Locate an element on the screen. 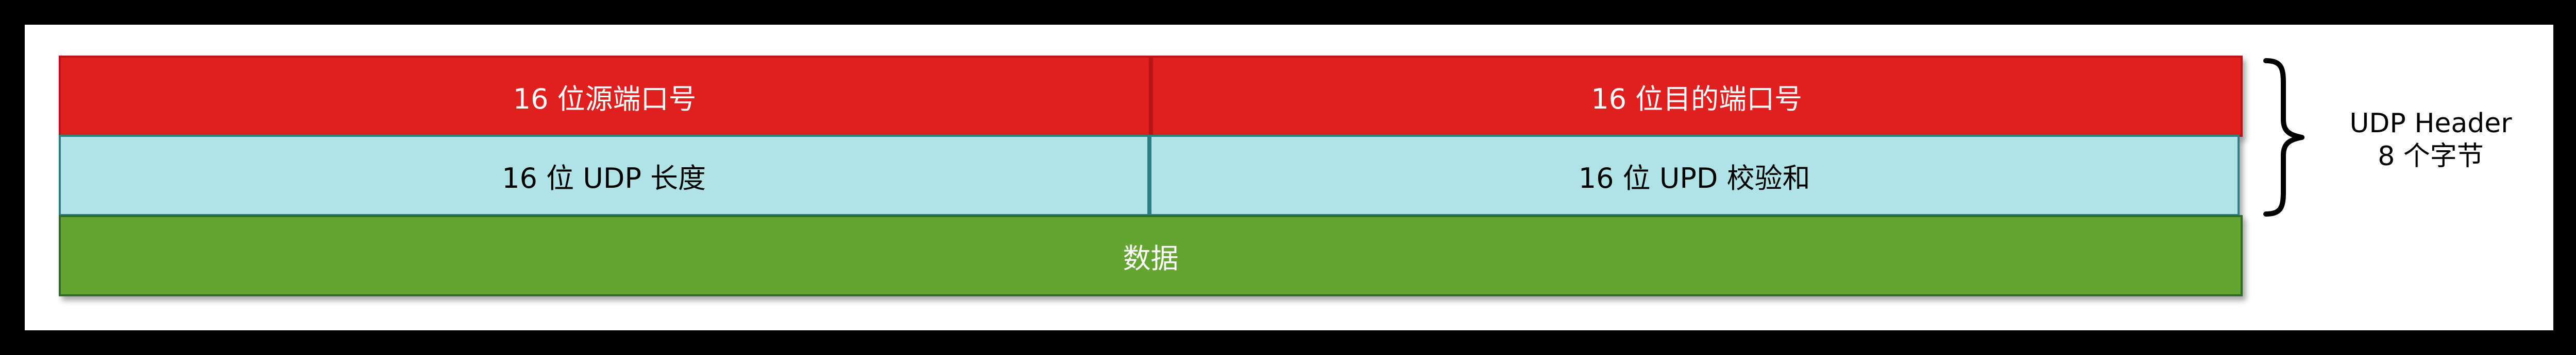 This screenshot has height=355, width=2576. checksum-field: 16 位 UPD 校验和 is located at coordinates (1694, 175).